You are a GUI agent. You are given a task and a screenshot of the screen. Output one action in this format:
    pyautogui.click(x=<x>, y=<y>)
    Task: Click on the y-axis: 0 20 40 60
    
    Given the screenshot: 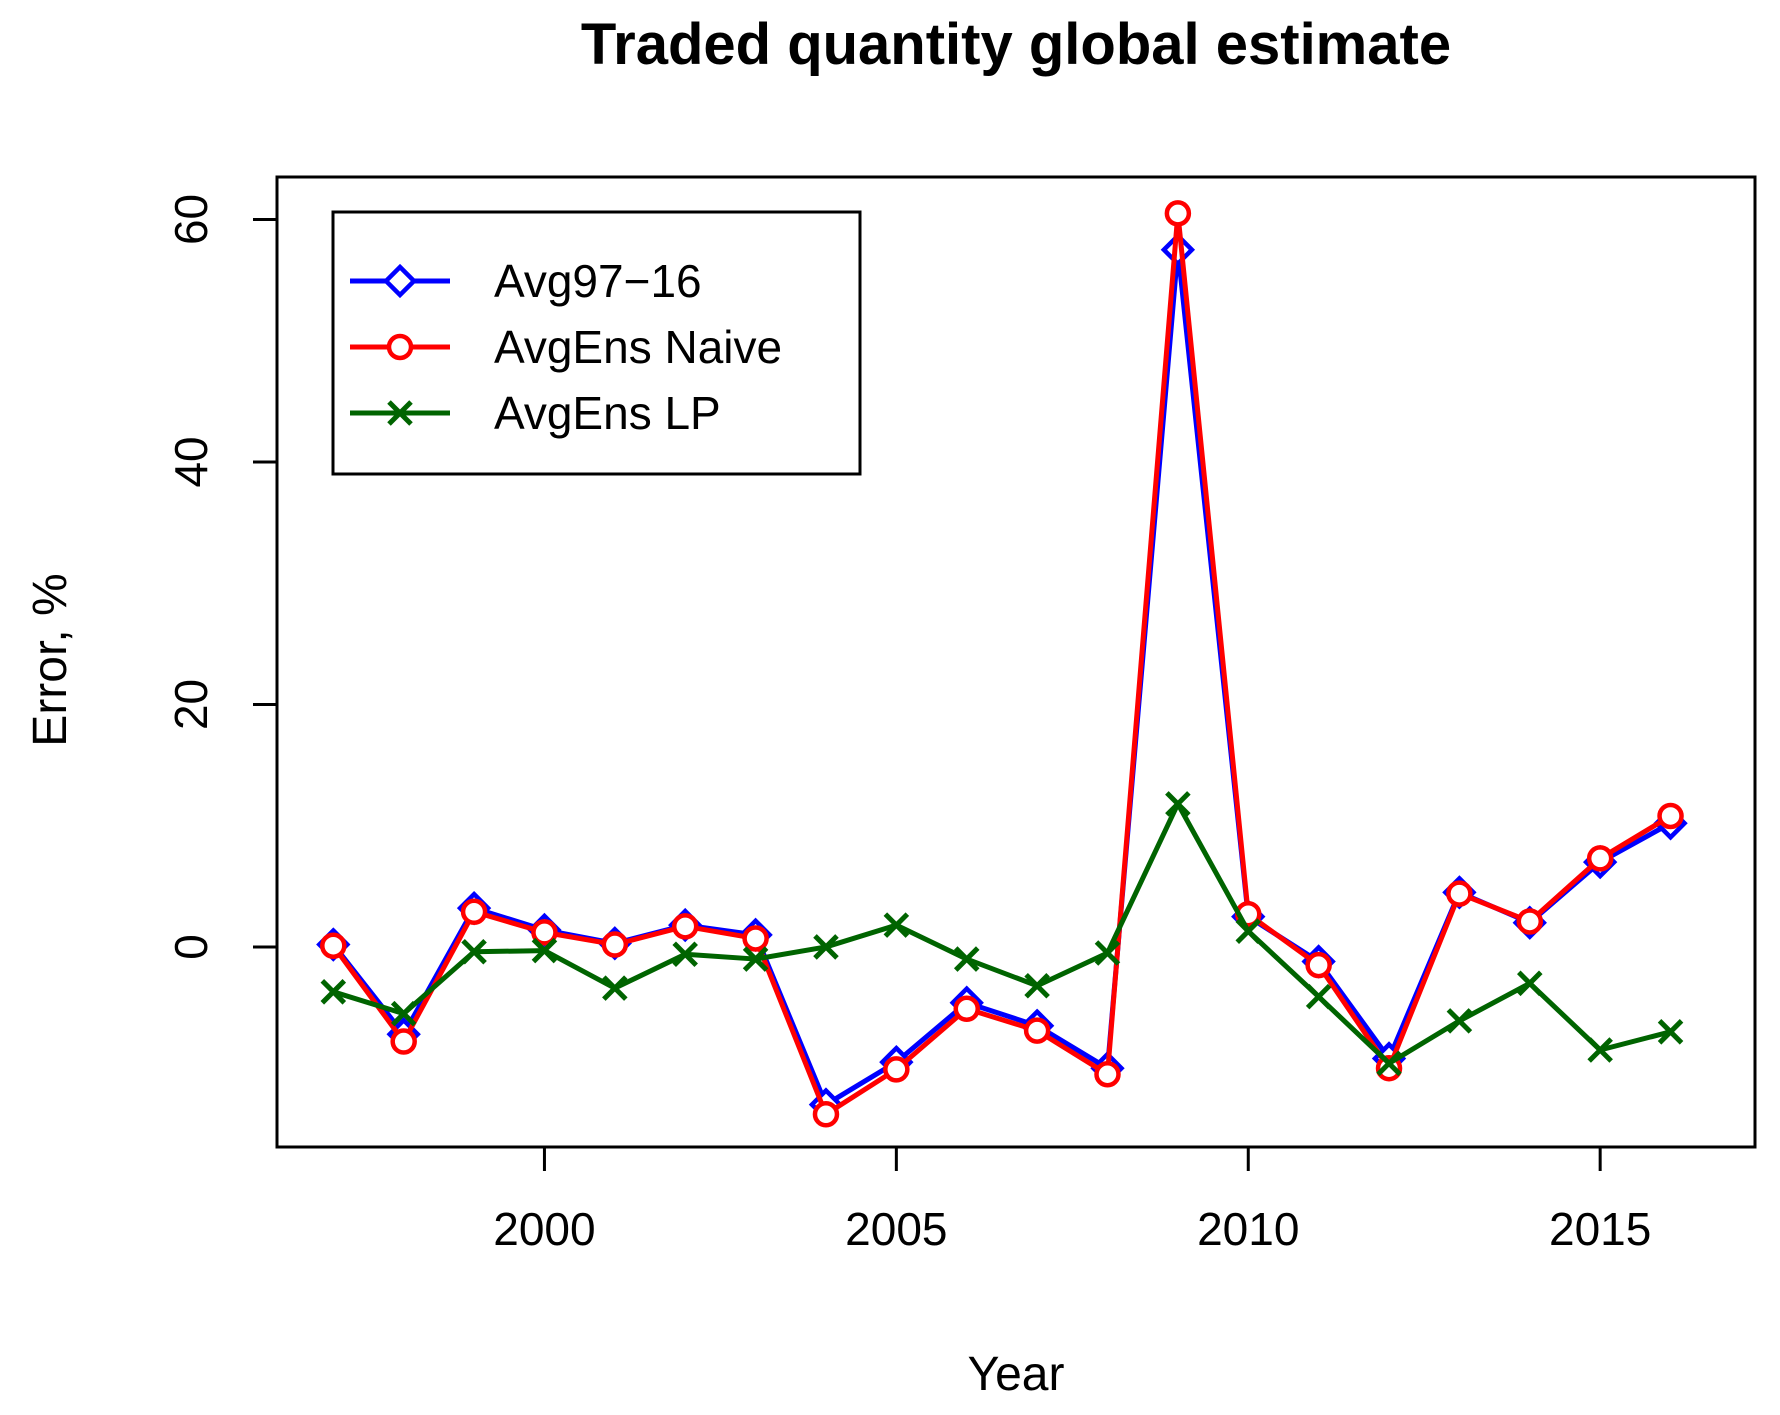 What is the action you would take?
    pyautogui.click(x=222, y=577)
    